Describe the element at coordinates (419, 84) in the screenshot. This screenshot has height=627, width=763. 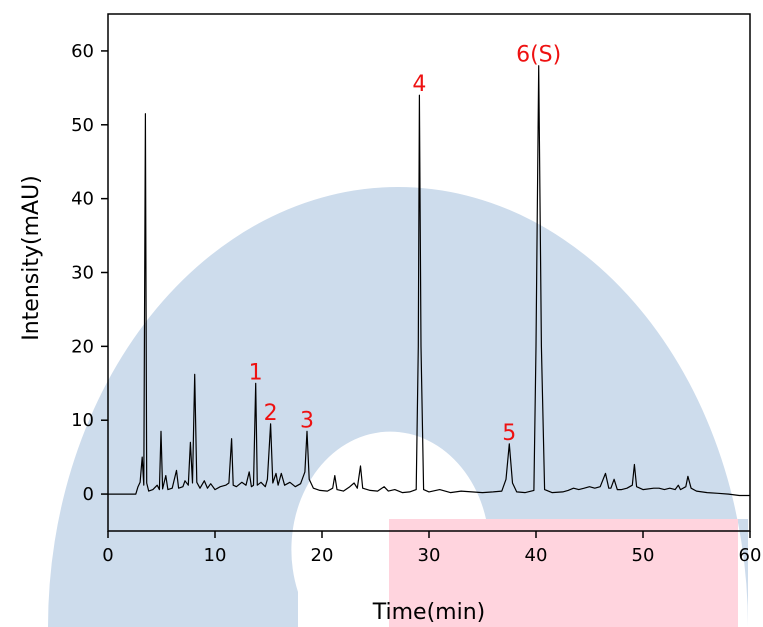
I see `peak-label-4: 4` at that location.